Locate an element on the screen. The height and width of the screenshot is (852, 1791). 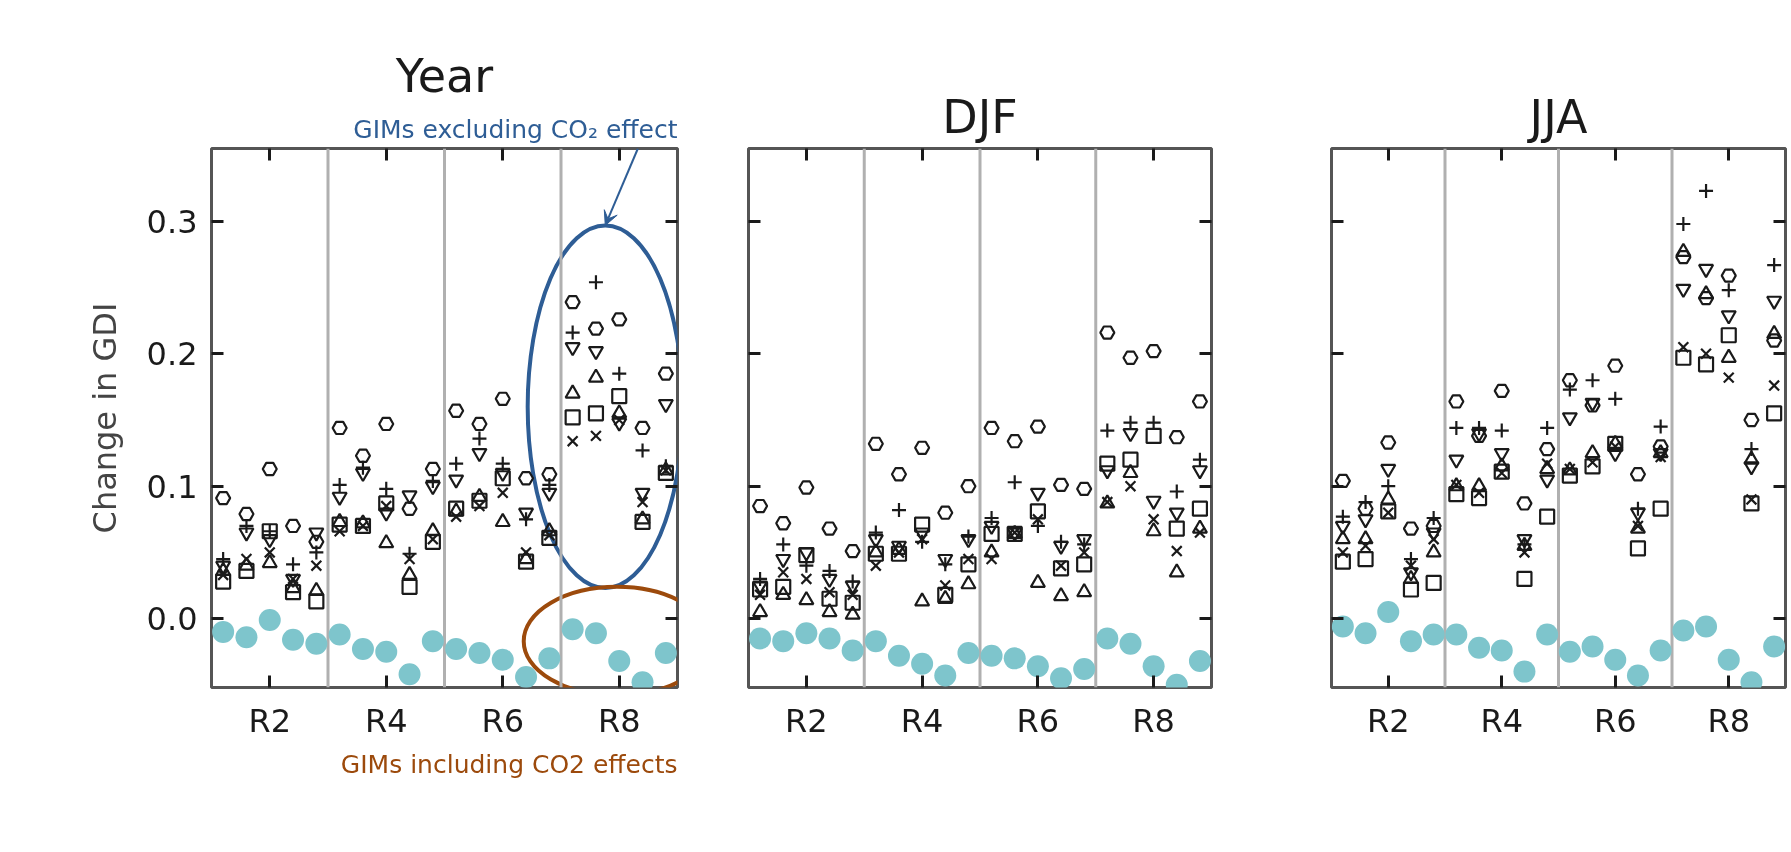
y-tick-label: 0.0 is located at coordinates (172, 619).